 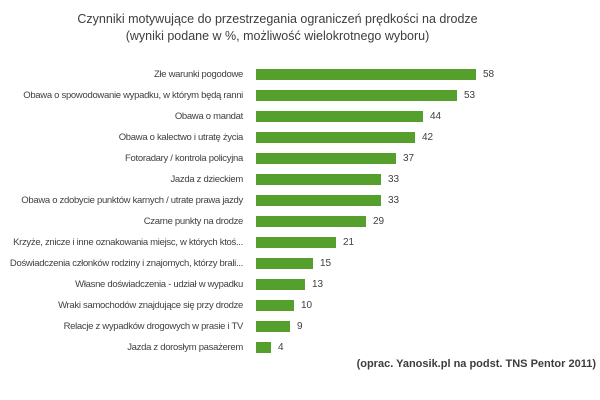 What do you see at coordinates (193, 221) in the screenshot?
I see `category-label: Czarne punkty na drodze` at bounding box center [193, 221].